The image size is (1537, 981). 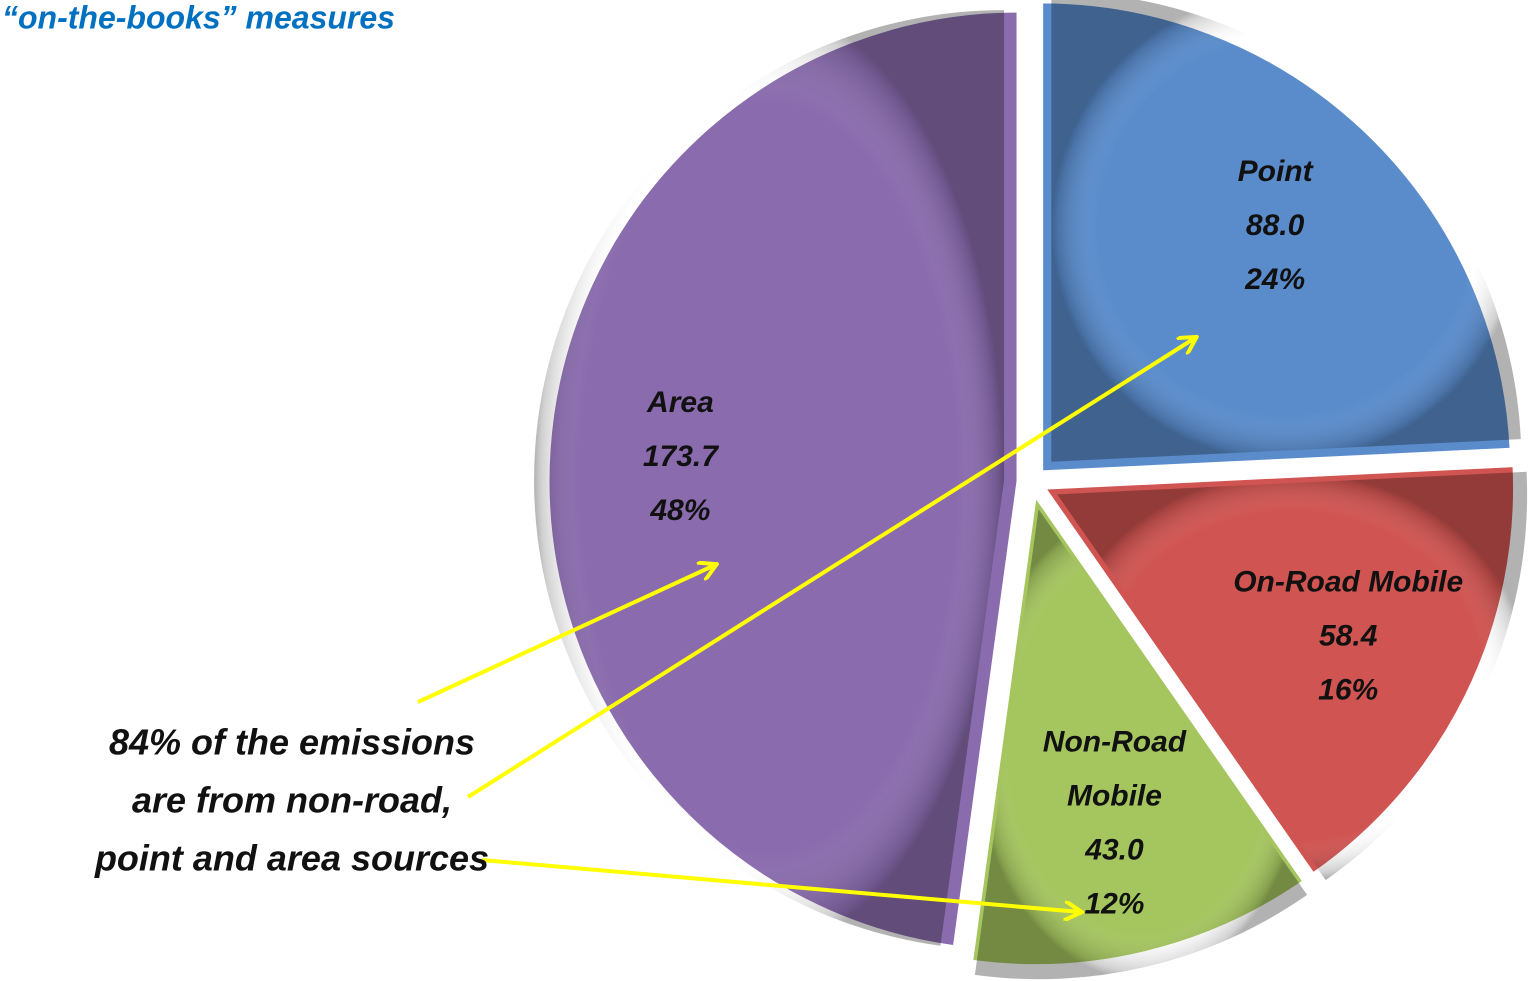 I want to click on slice-value: 173.7, so click(x=681, y=456).